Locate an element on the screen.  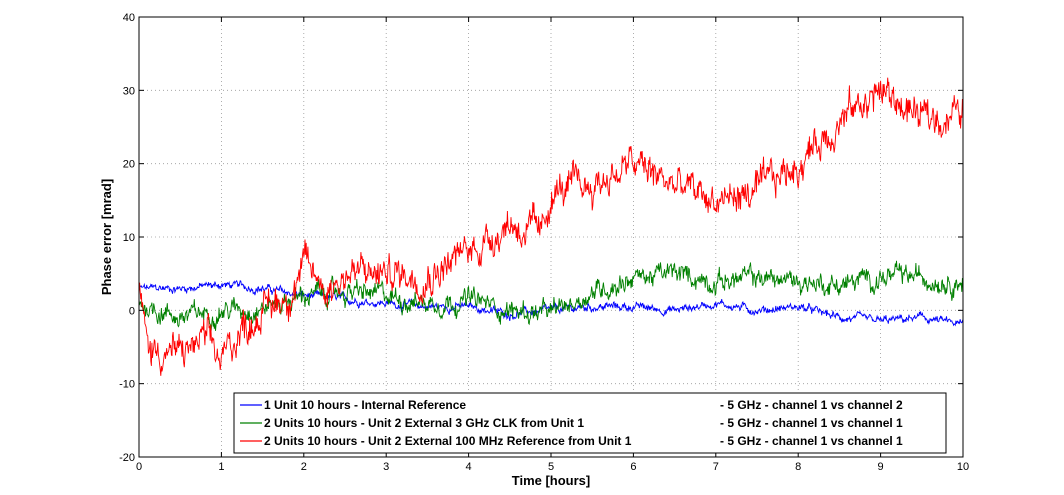
y-tick-label: 10 is located at coordinates (129, 238).